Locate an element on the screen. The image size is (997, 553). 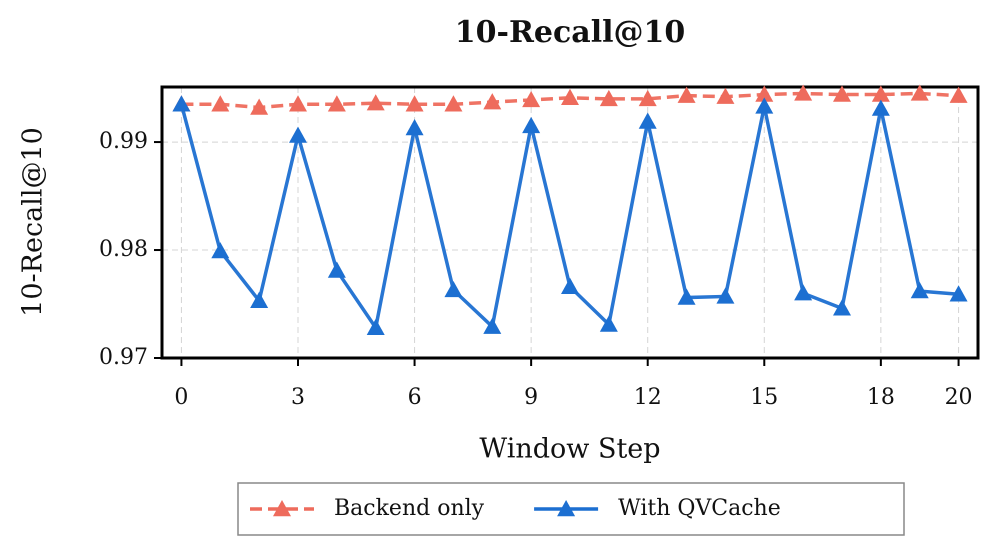
x-tick-label: 0 is located at coordinates (181, 397).